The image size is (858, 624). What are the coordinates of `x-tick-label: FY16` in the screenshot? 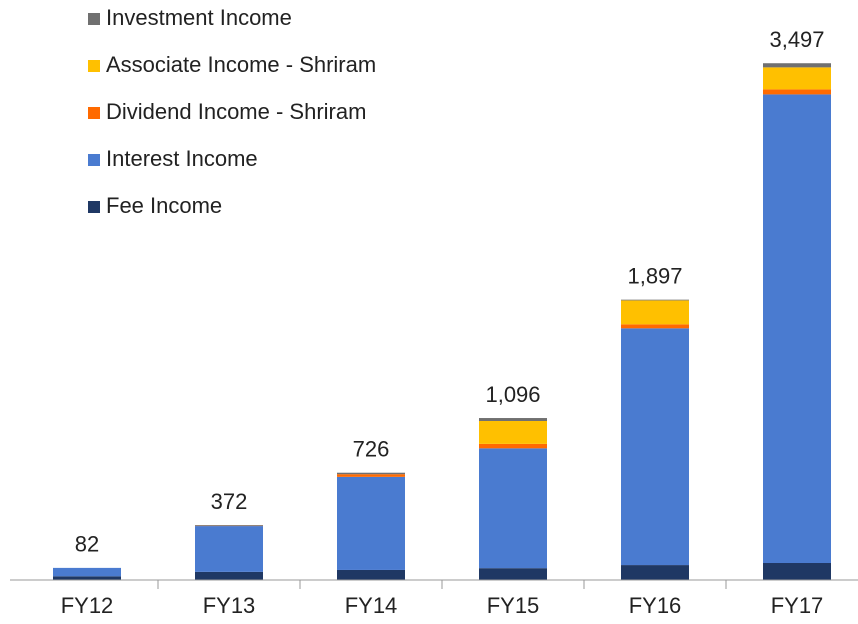 It's located at (655, 605).